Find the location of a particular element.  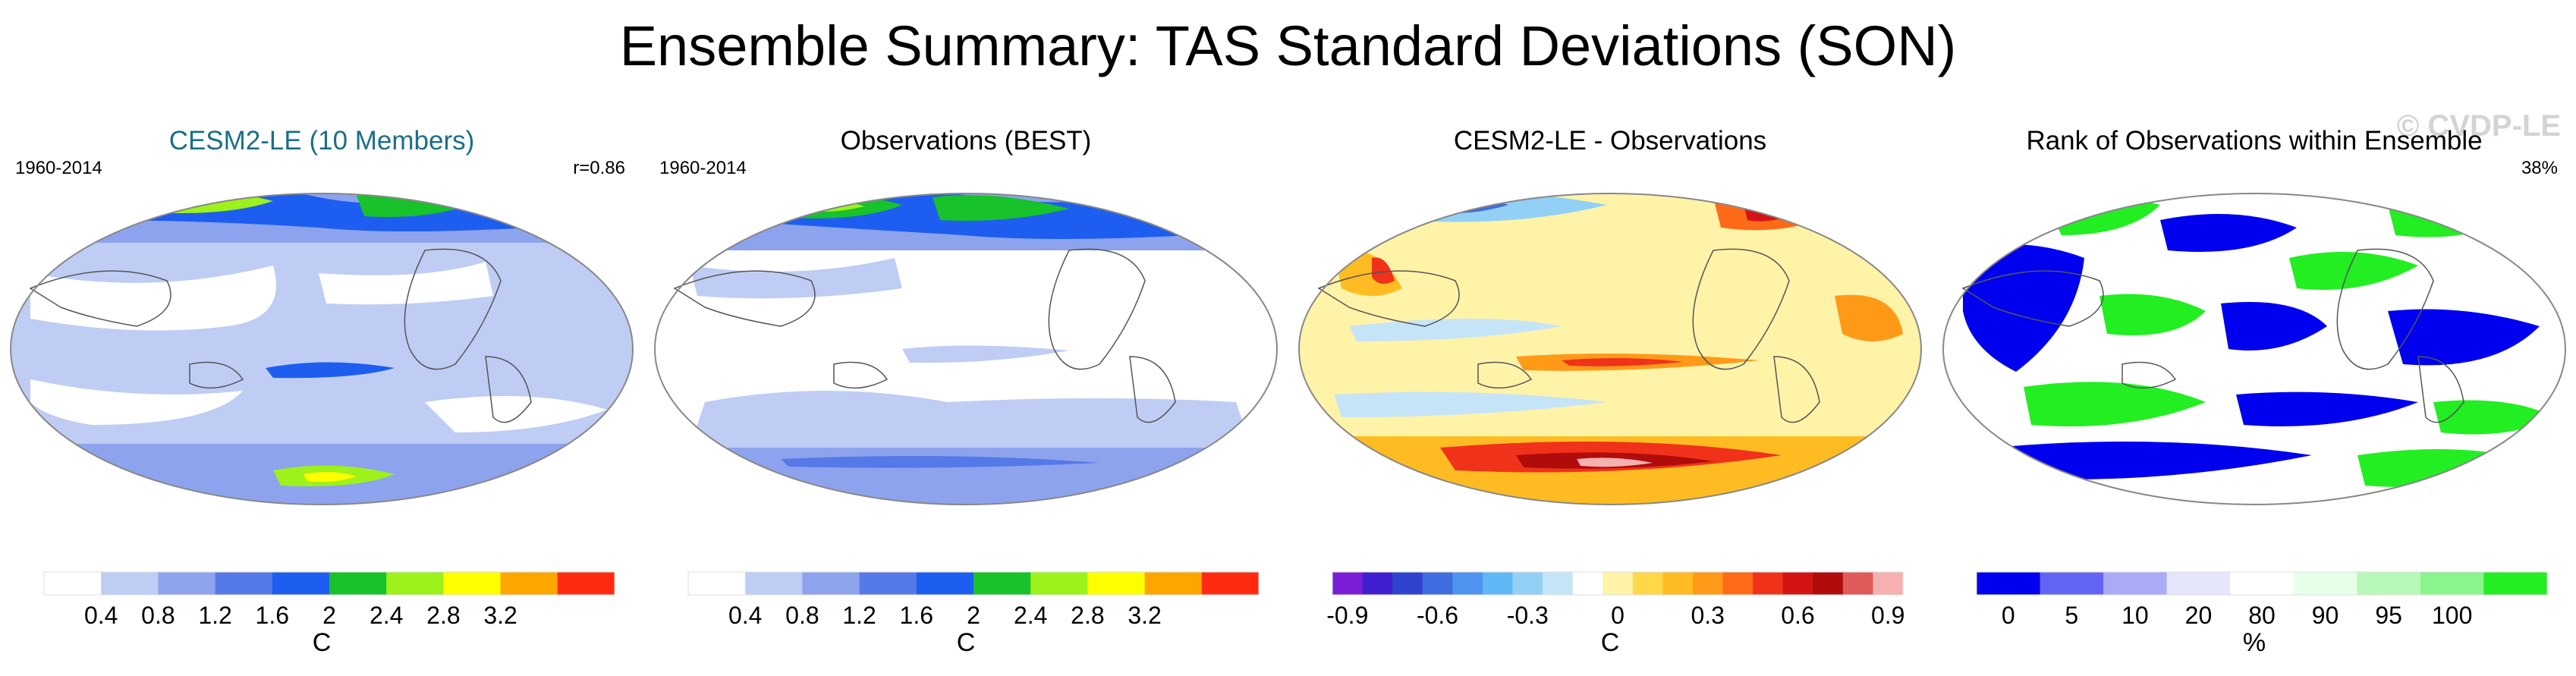

map-background is located at coordinates (1610, 349).